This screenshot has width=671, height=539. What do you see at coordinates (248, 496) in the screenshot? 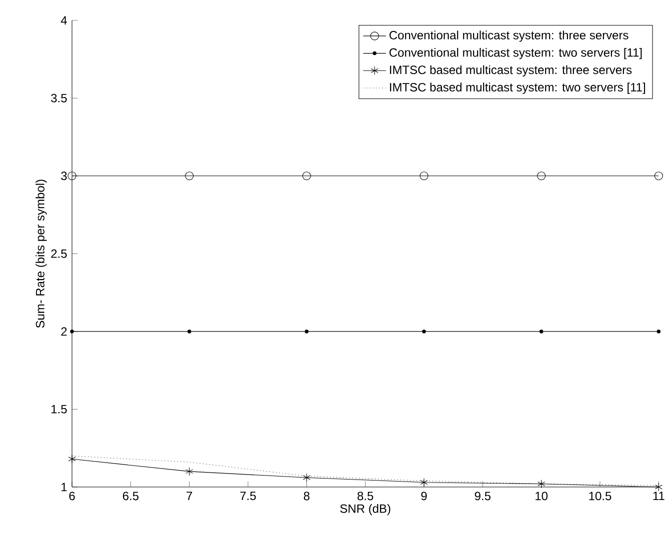
I see `x-tick-label: 7.5` at bounding box center [248, 496].